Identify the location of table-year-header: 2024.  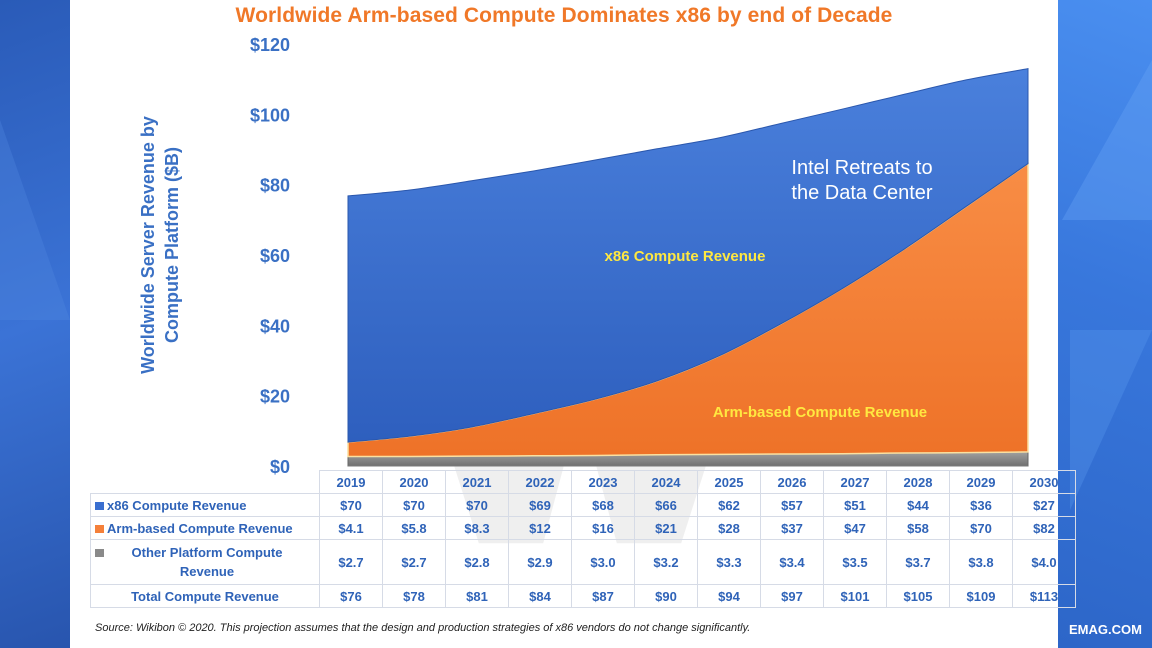
(666, 482).